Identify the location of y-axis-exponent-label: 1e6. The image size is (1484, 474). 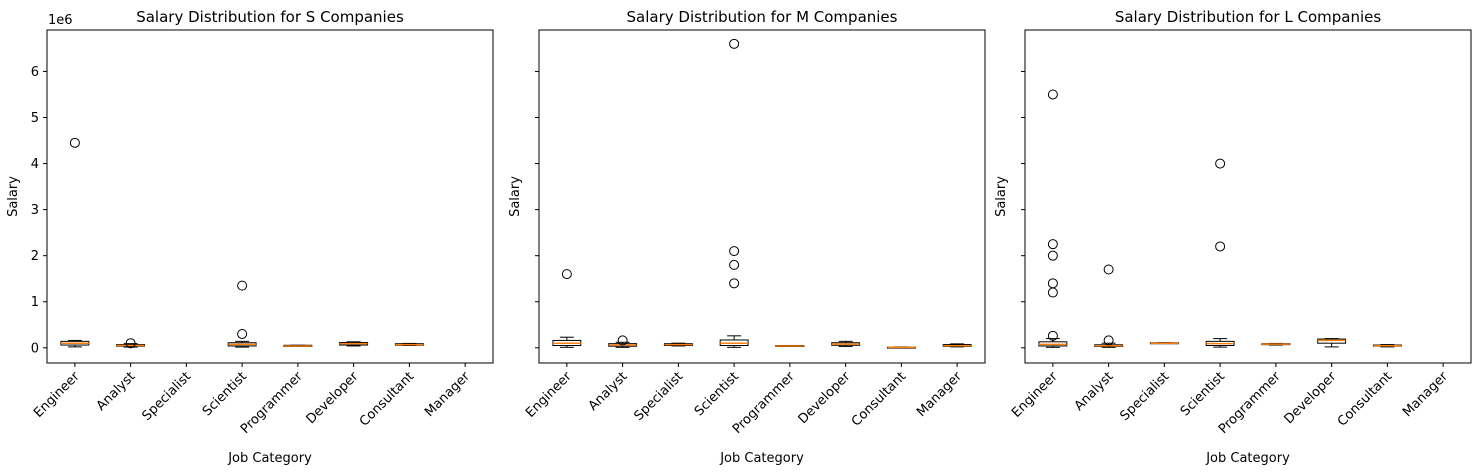
(60, 20).